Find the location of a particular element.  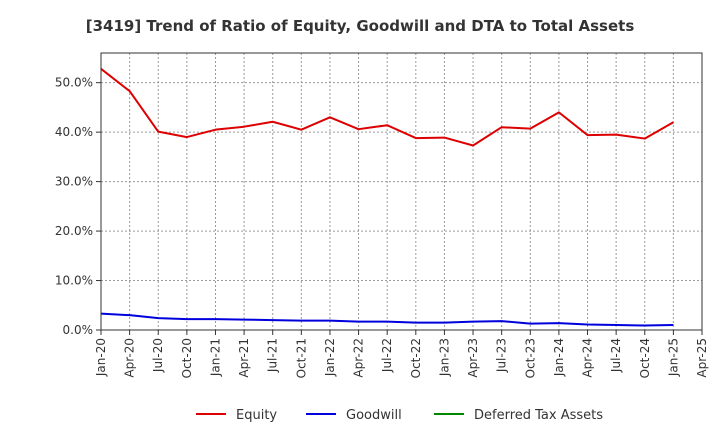

y-tick-label: 10.0% is located at coordinates (74, 281).